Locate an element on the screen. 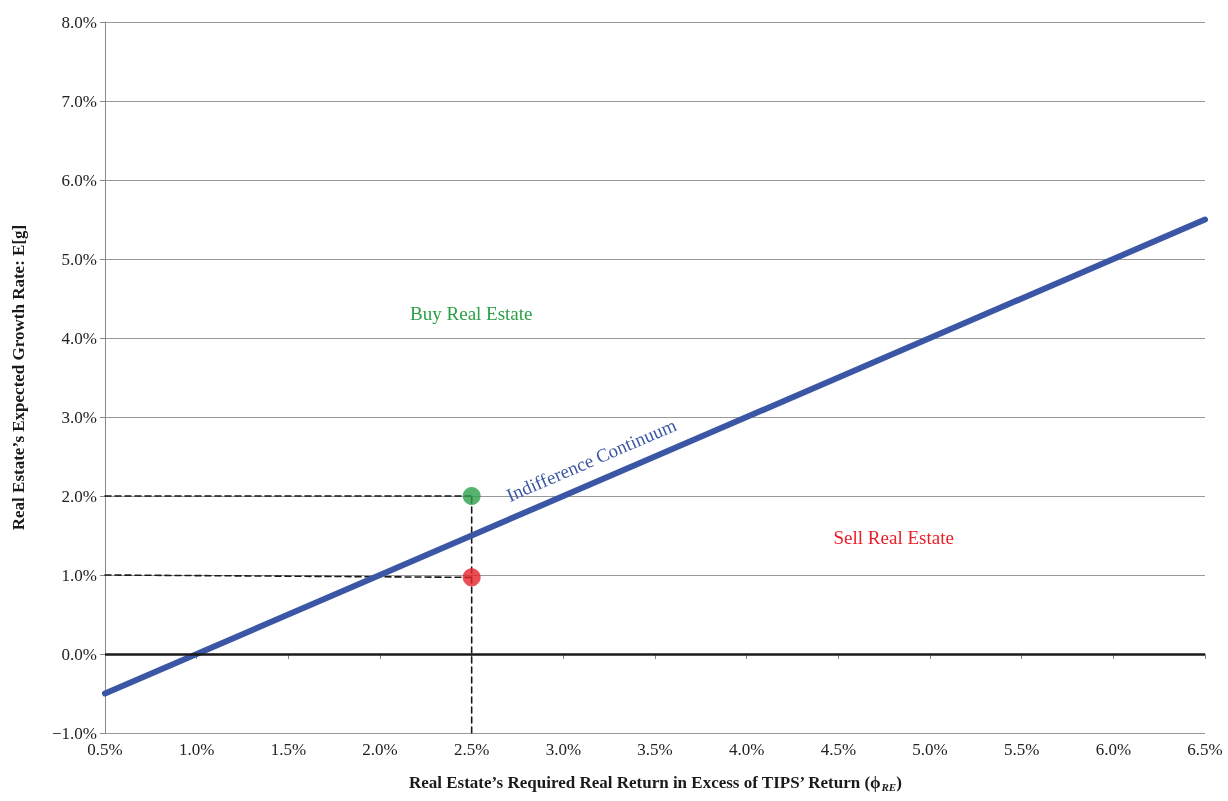 This screenshot has width=1228, height=801. x-tick-label: 4.0% is located at coordinates (746, 749).